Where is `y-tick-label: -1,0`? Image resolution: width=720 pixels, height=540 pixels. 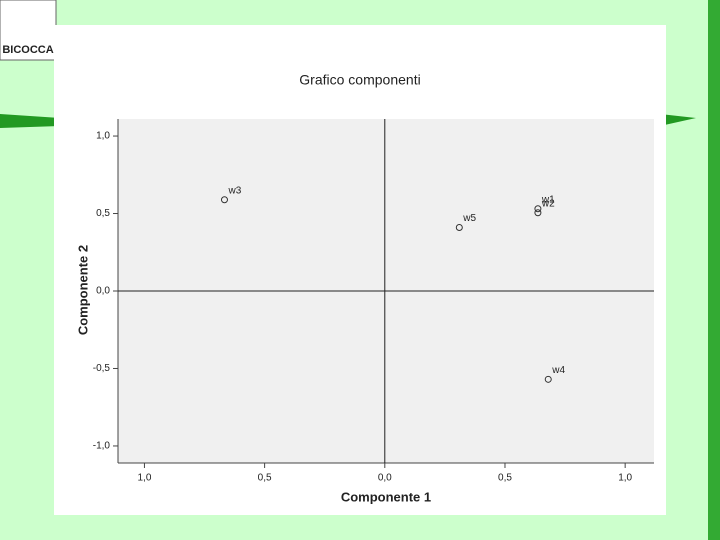 y-tick-label: -1,0 is located at coordinates (102, 446).